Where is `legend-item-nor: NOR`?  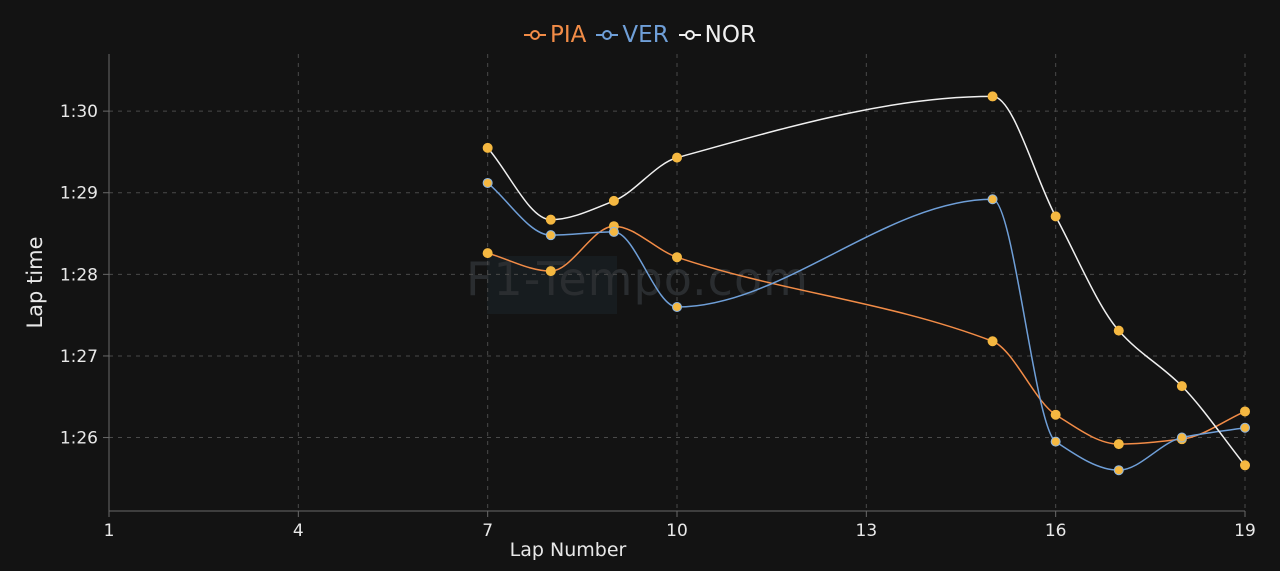 legend-item-nor: NOR is located at coordinates (717, 35).